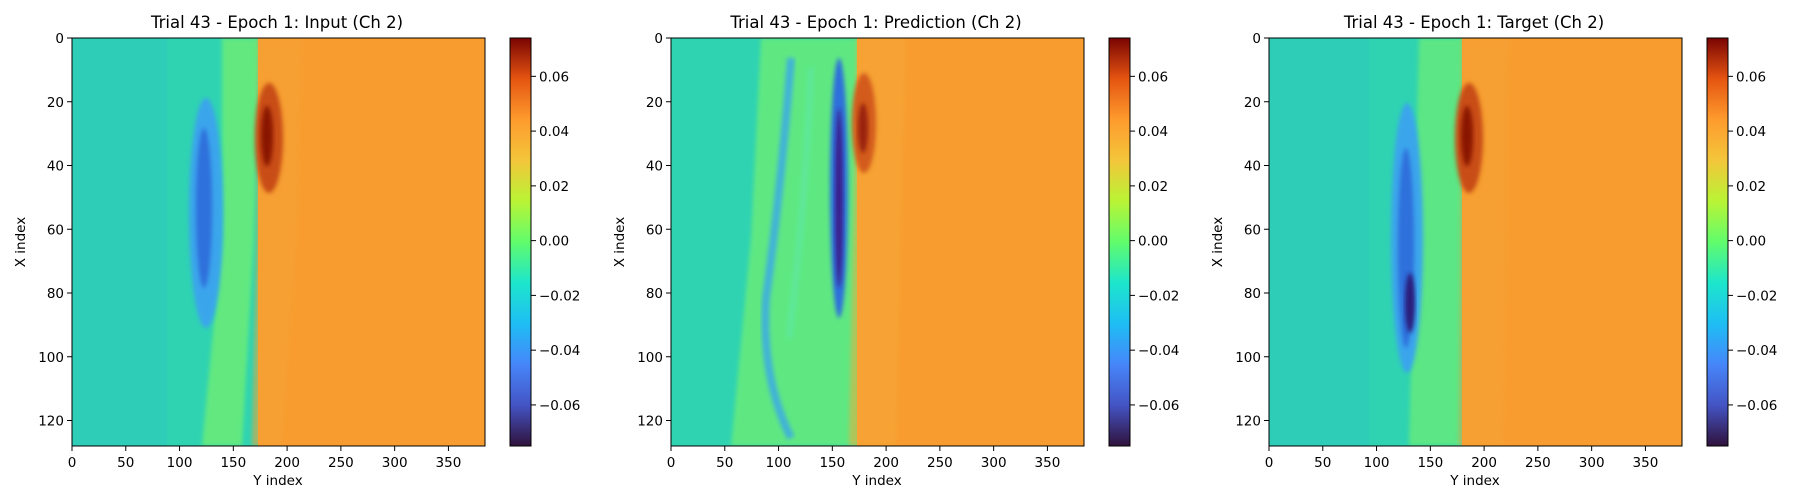 The width and height of the screenshot is (1800, 500). What do you see at coordinates (875, 22) in the screenshot?
I see `chart-title: Trial 43 - Epoch 1: Prediction (Ch 2)` at bounding box center [875, 22].